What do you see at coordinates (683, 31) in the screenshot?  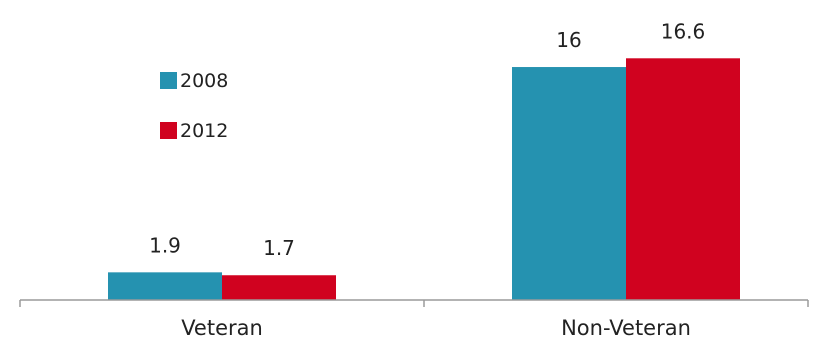 I see `data-label-non-veteran-2012: 16.6` at bounding box center [683, 31].